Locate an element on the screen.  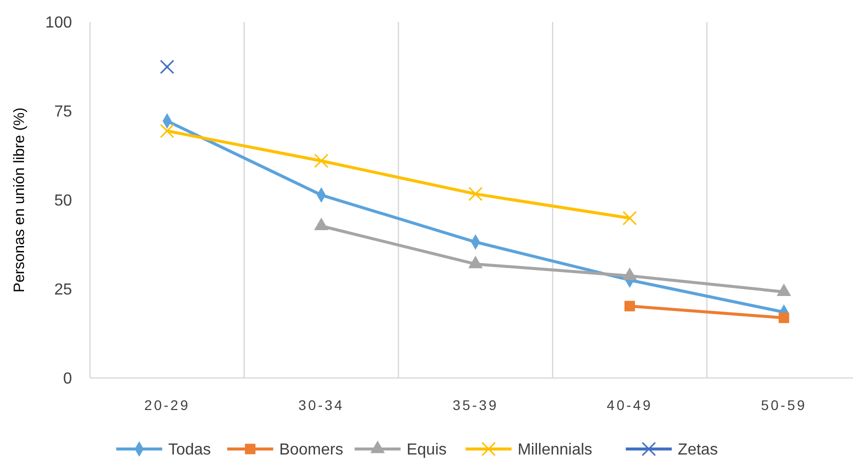
y-tick-label: 50 is located at coordinates (63, 201).